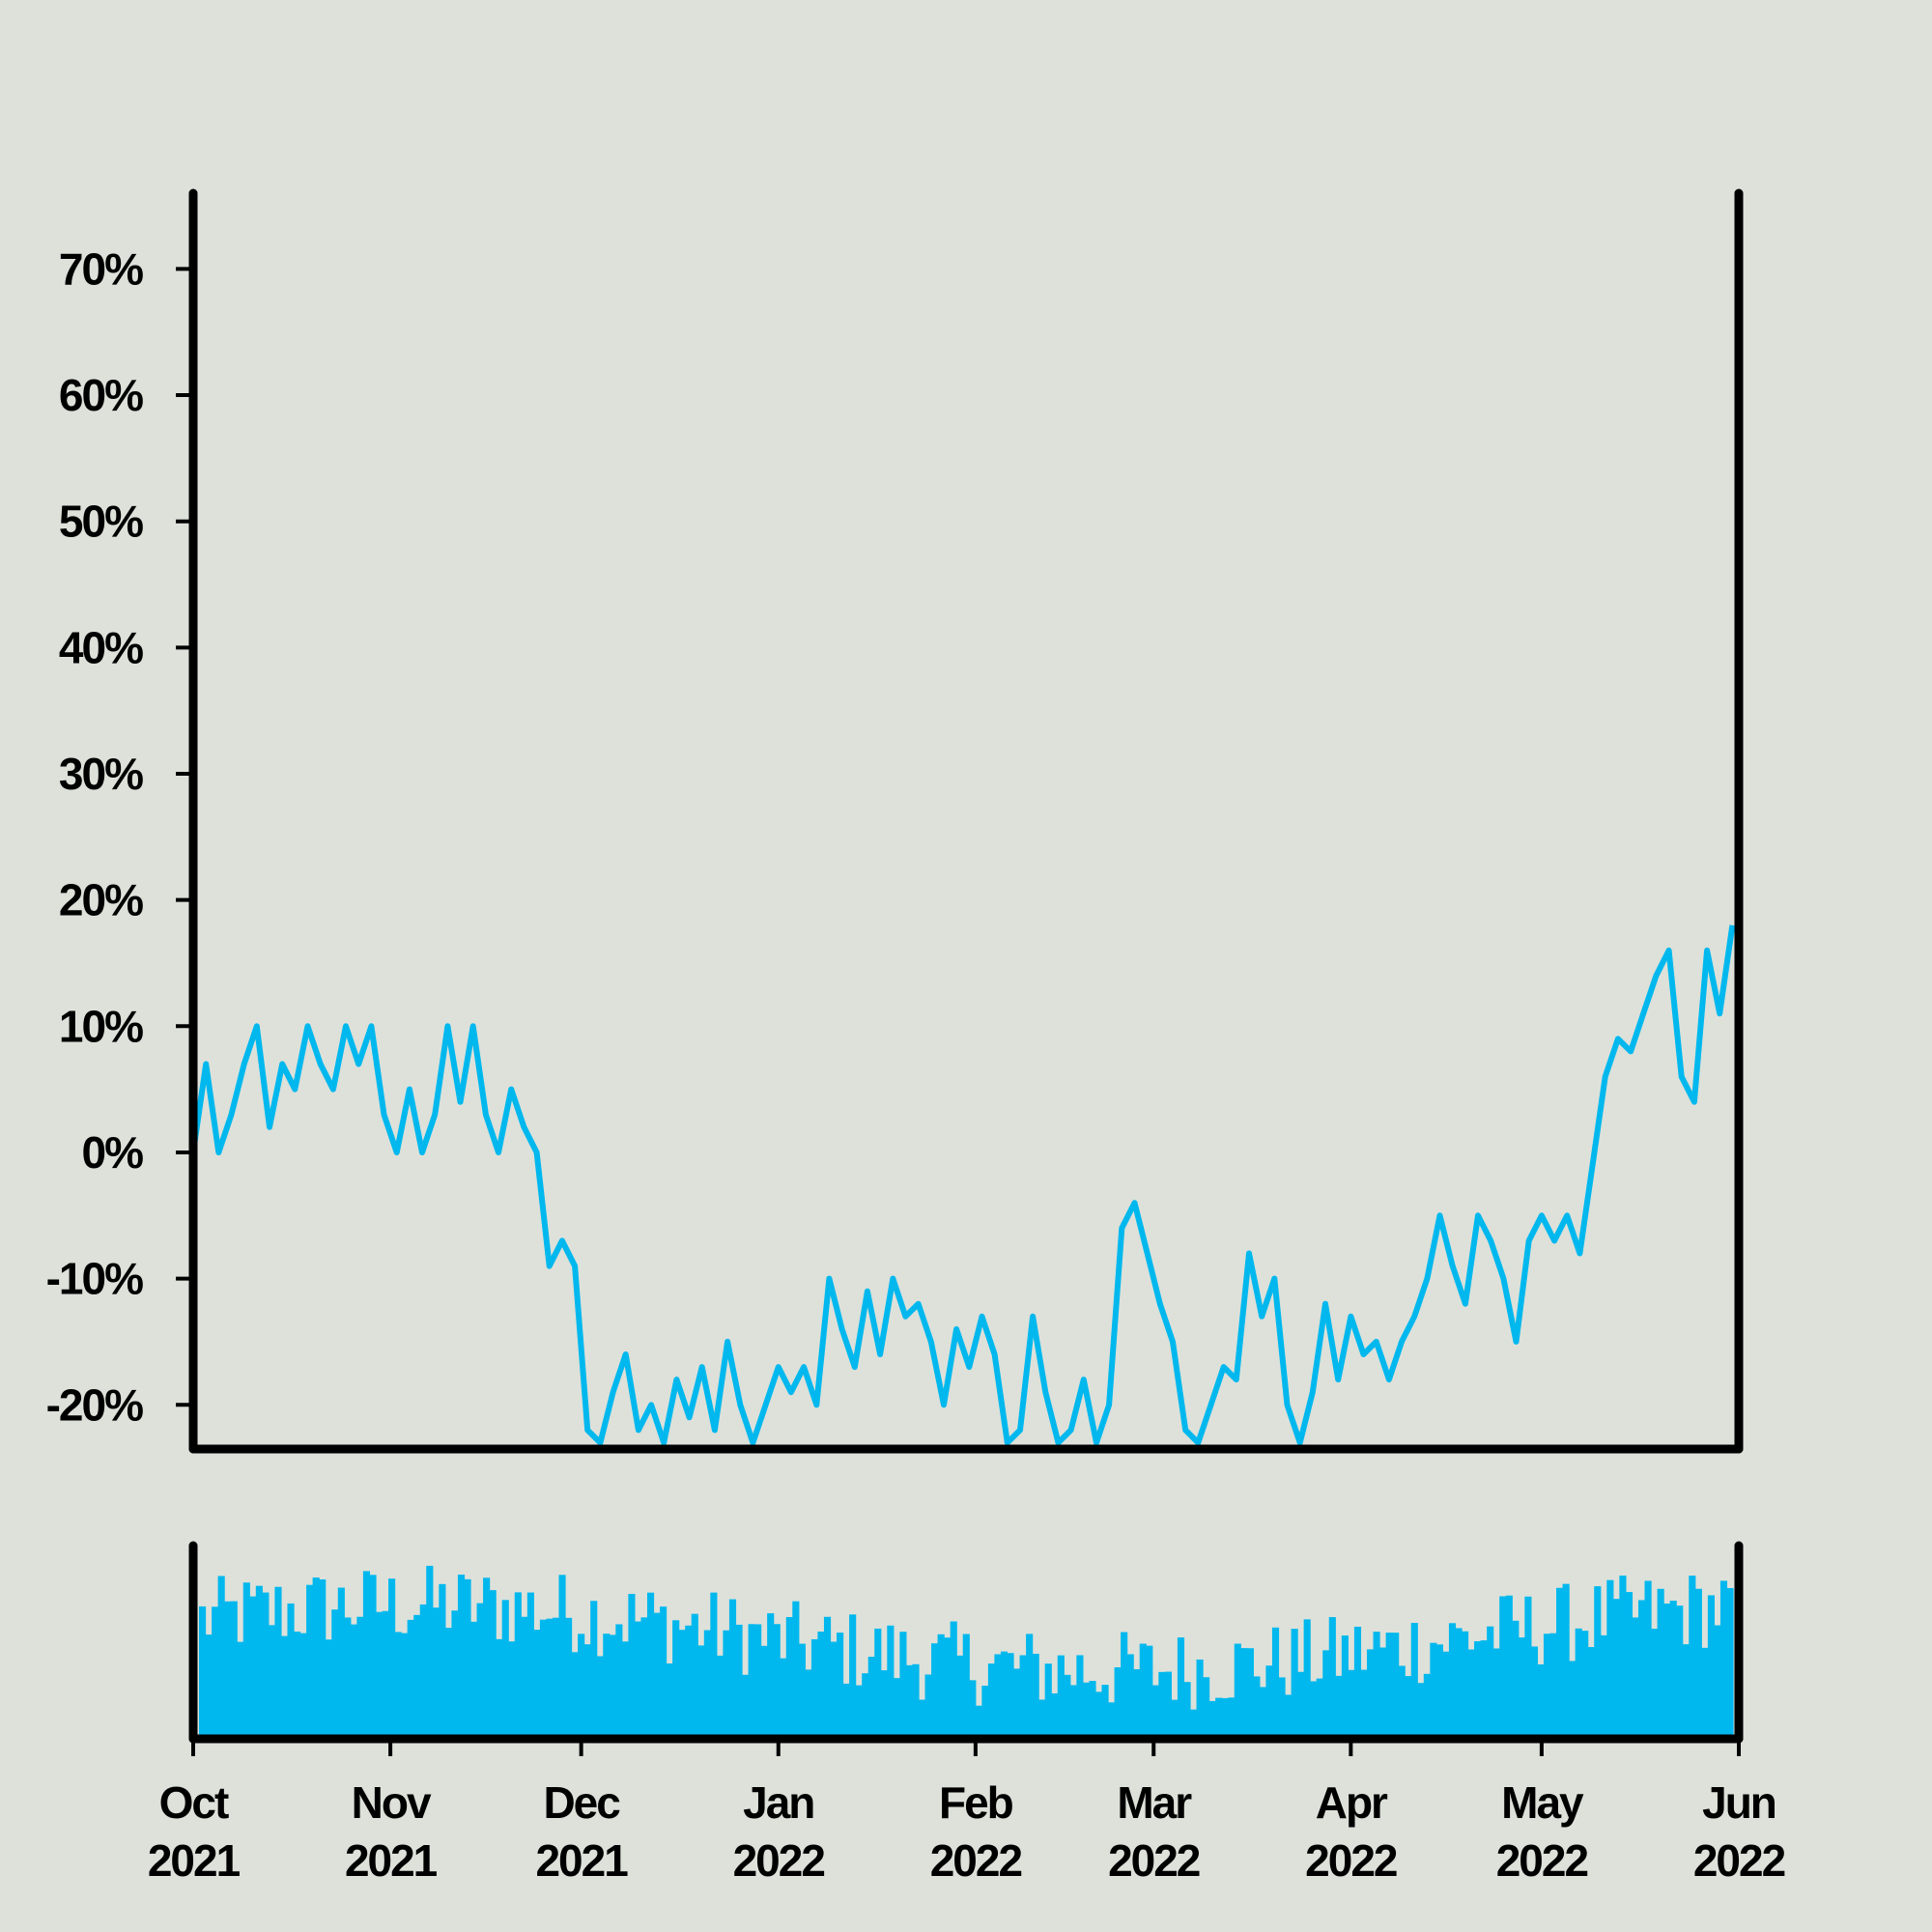 The image size is (1932, 1932). I want to click on volume-bars, so click(966, 1652).